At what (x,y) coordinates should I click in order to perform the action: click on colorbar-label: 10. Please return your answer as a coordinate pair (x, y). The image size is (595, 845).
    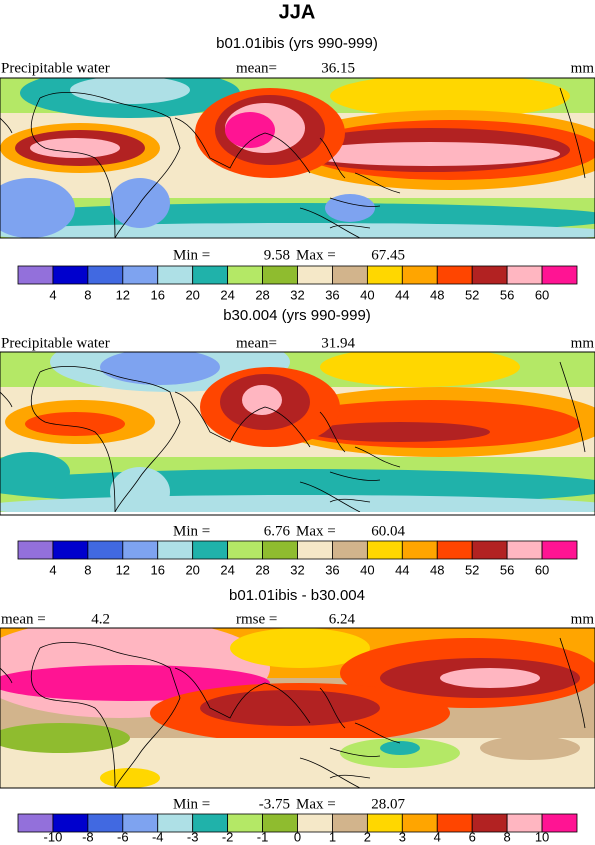
    Looking at the image, I should click on (542, 836).